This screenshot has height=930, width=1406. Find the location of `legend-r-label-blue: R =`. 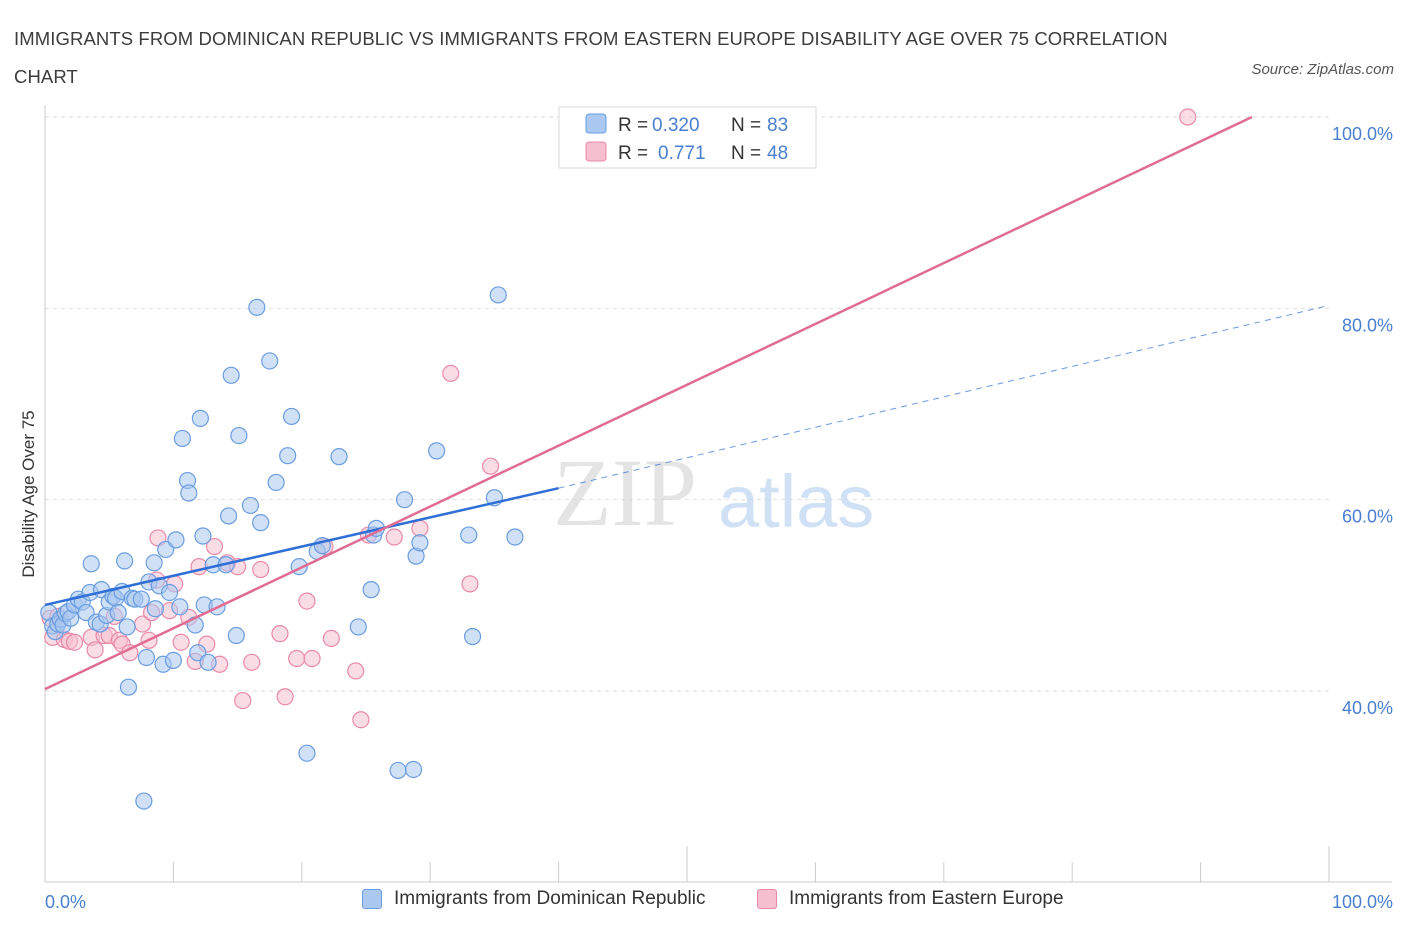

legend-r-label-blue: R = is located at coordinates (633, 125).